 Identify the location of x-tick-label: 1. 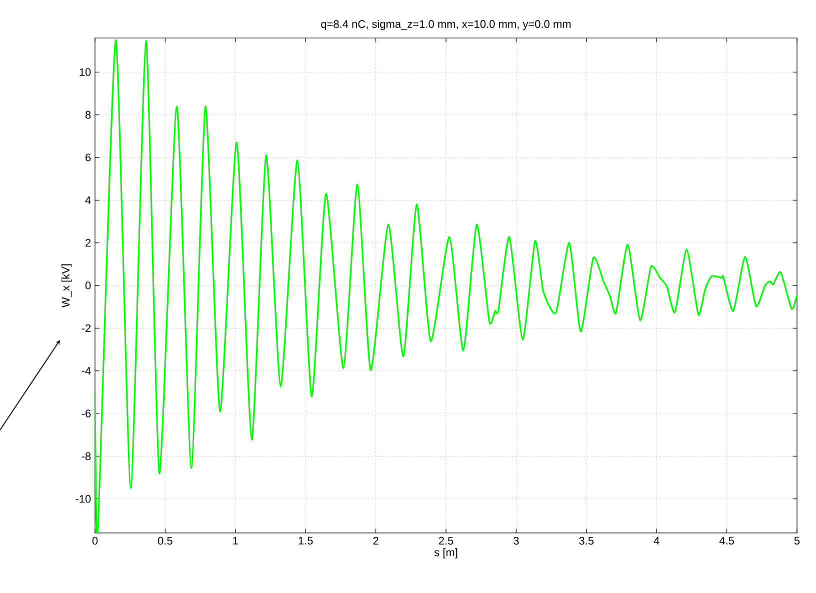
(235, 540).